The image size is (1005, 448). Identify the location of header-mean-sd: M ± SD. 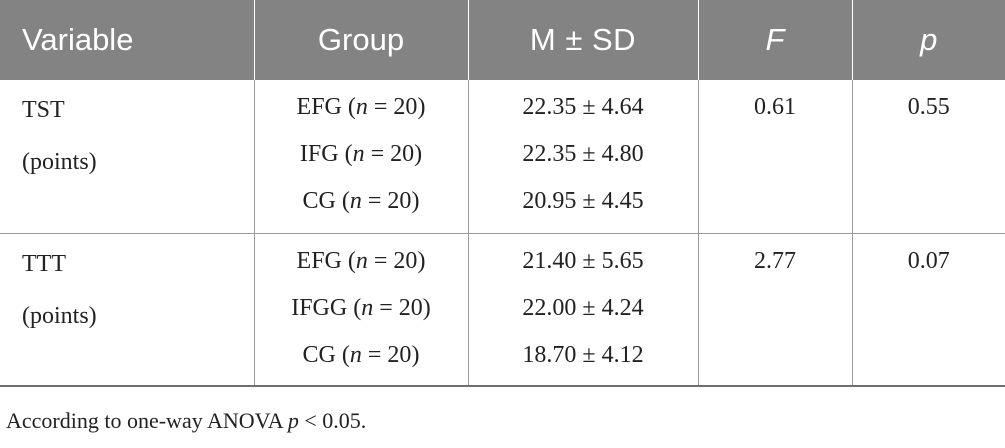
(582, 40).